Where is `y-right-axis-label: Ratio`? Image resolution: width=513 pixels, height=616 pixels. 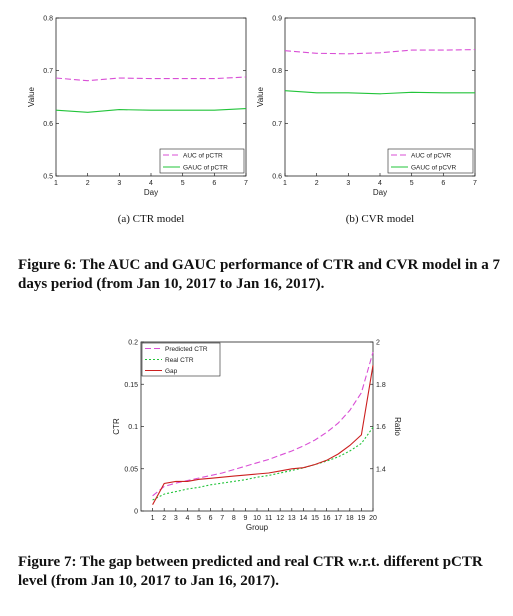
y-right-axis-label: Ratio is located at coordinates (397, 426).